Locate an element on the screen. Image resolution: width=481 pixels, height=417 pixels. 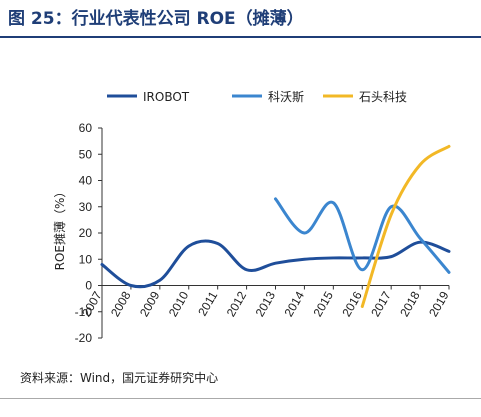
x-tick-label: 2016 is located at coordinates (352, 304).